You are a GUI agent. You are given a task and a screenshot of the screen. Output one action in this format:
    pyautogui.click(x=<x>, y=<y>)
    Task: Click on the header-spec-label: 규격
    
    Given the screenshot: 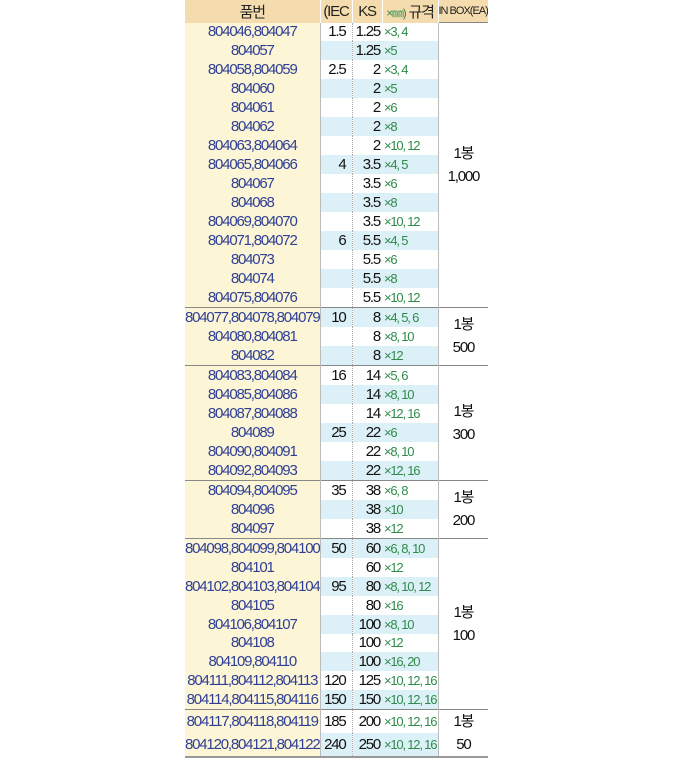 What is the action you would take?
    pyautogui.click(x=421, y=12)
    